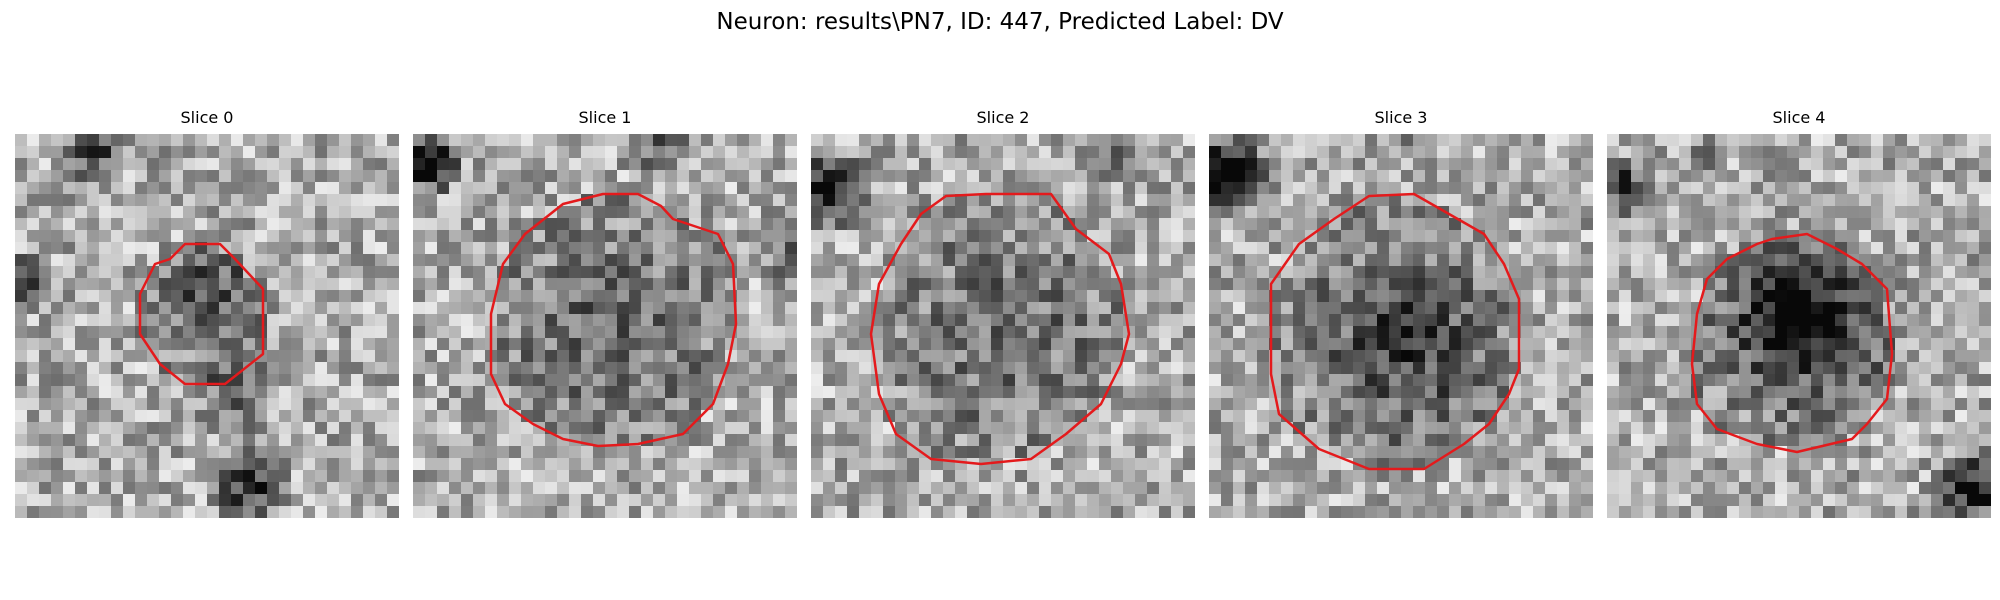 The image size is (2000, 600). I want to click on slice-title-0: Slice 0, so click(207, 117).